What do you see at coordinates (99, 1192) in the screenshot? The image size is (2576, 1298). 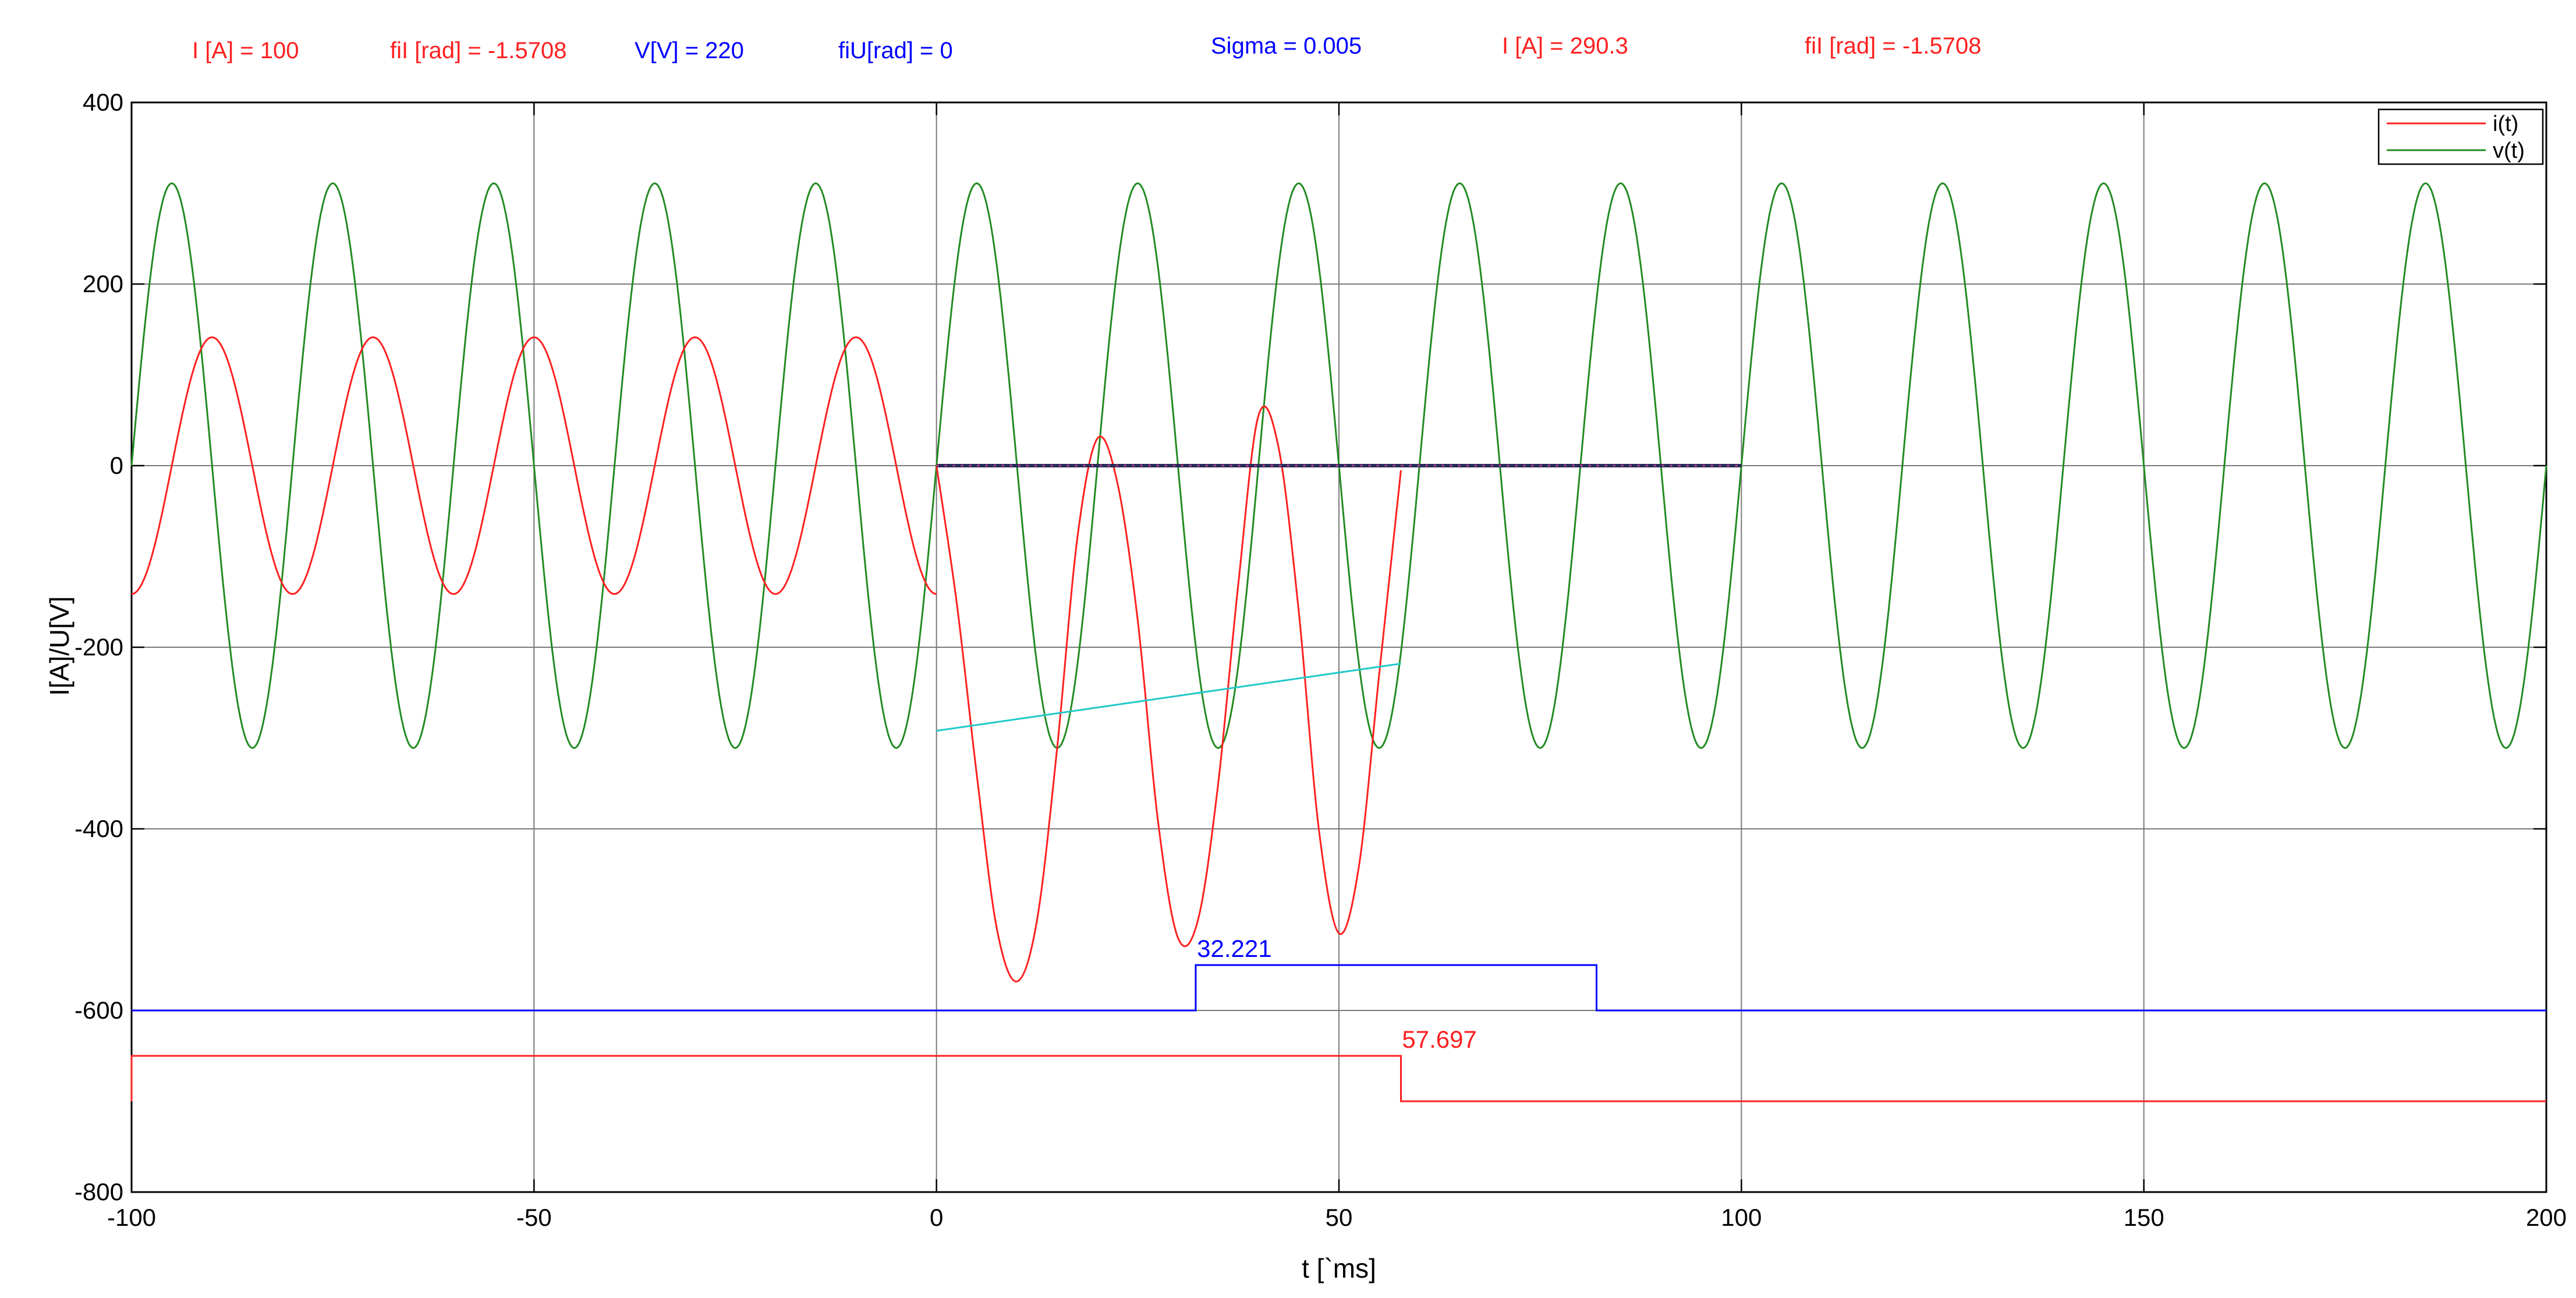 I see `y-tick-label-6: -800` at bounding box center [99, 1192].